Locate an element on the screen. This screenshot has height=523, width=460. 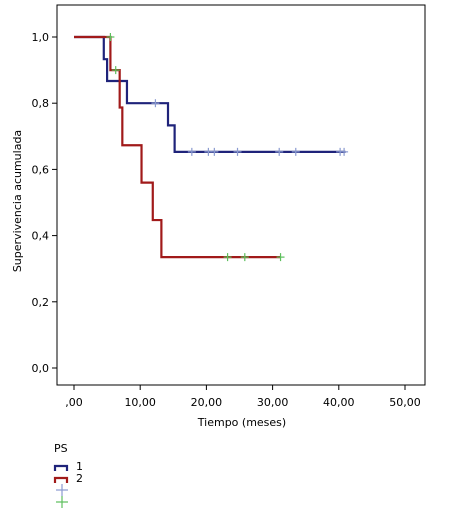
y-tick-label: 0,0 is located at coordinates (41, 368).